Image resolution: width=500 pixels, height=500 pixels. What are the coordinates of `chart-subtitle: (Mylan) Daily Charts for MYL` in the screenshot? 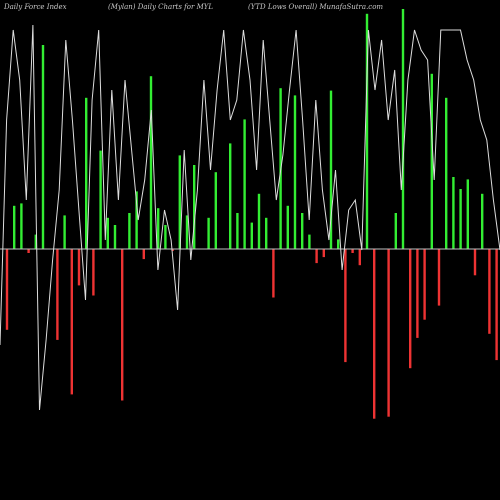 It's located at (160, 7).